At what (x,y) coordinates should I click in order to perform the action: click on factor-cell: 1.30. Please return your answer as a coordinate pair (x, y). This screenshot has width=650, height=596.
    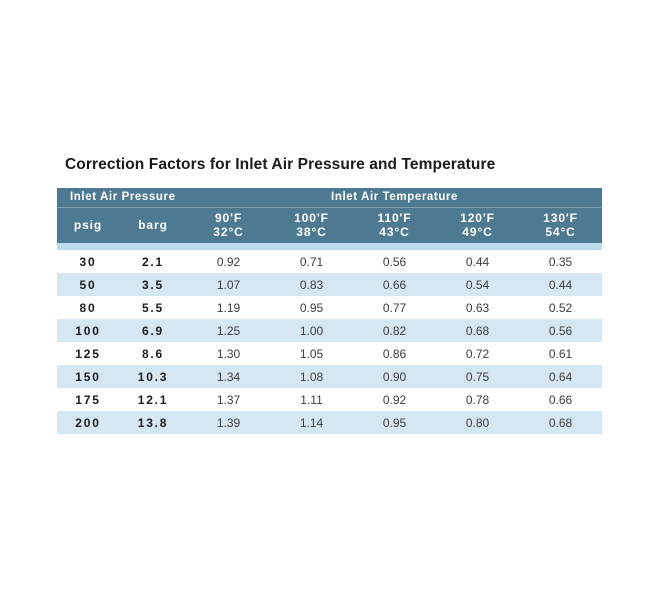
    Looking at the image, I should click on (229, 353).